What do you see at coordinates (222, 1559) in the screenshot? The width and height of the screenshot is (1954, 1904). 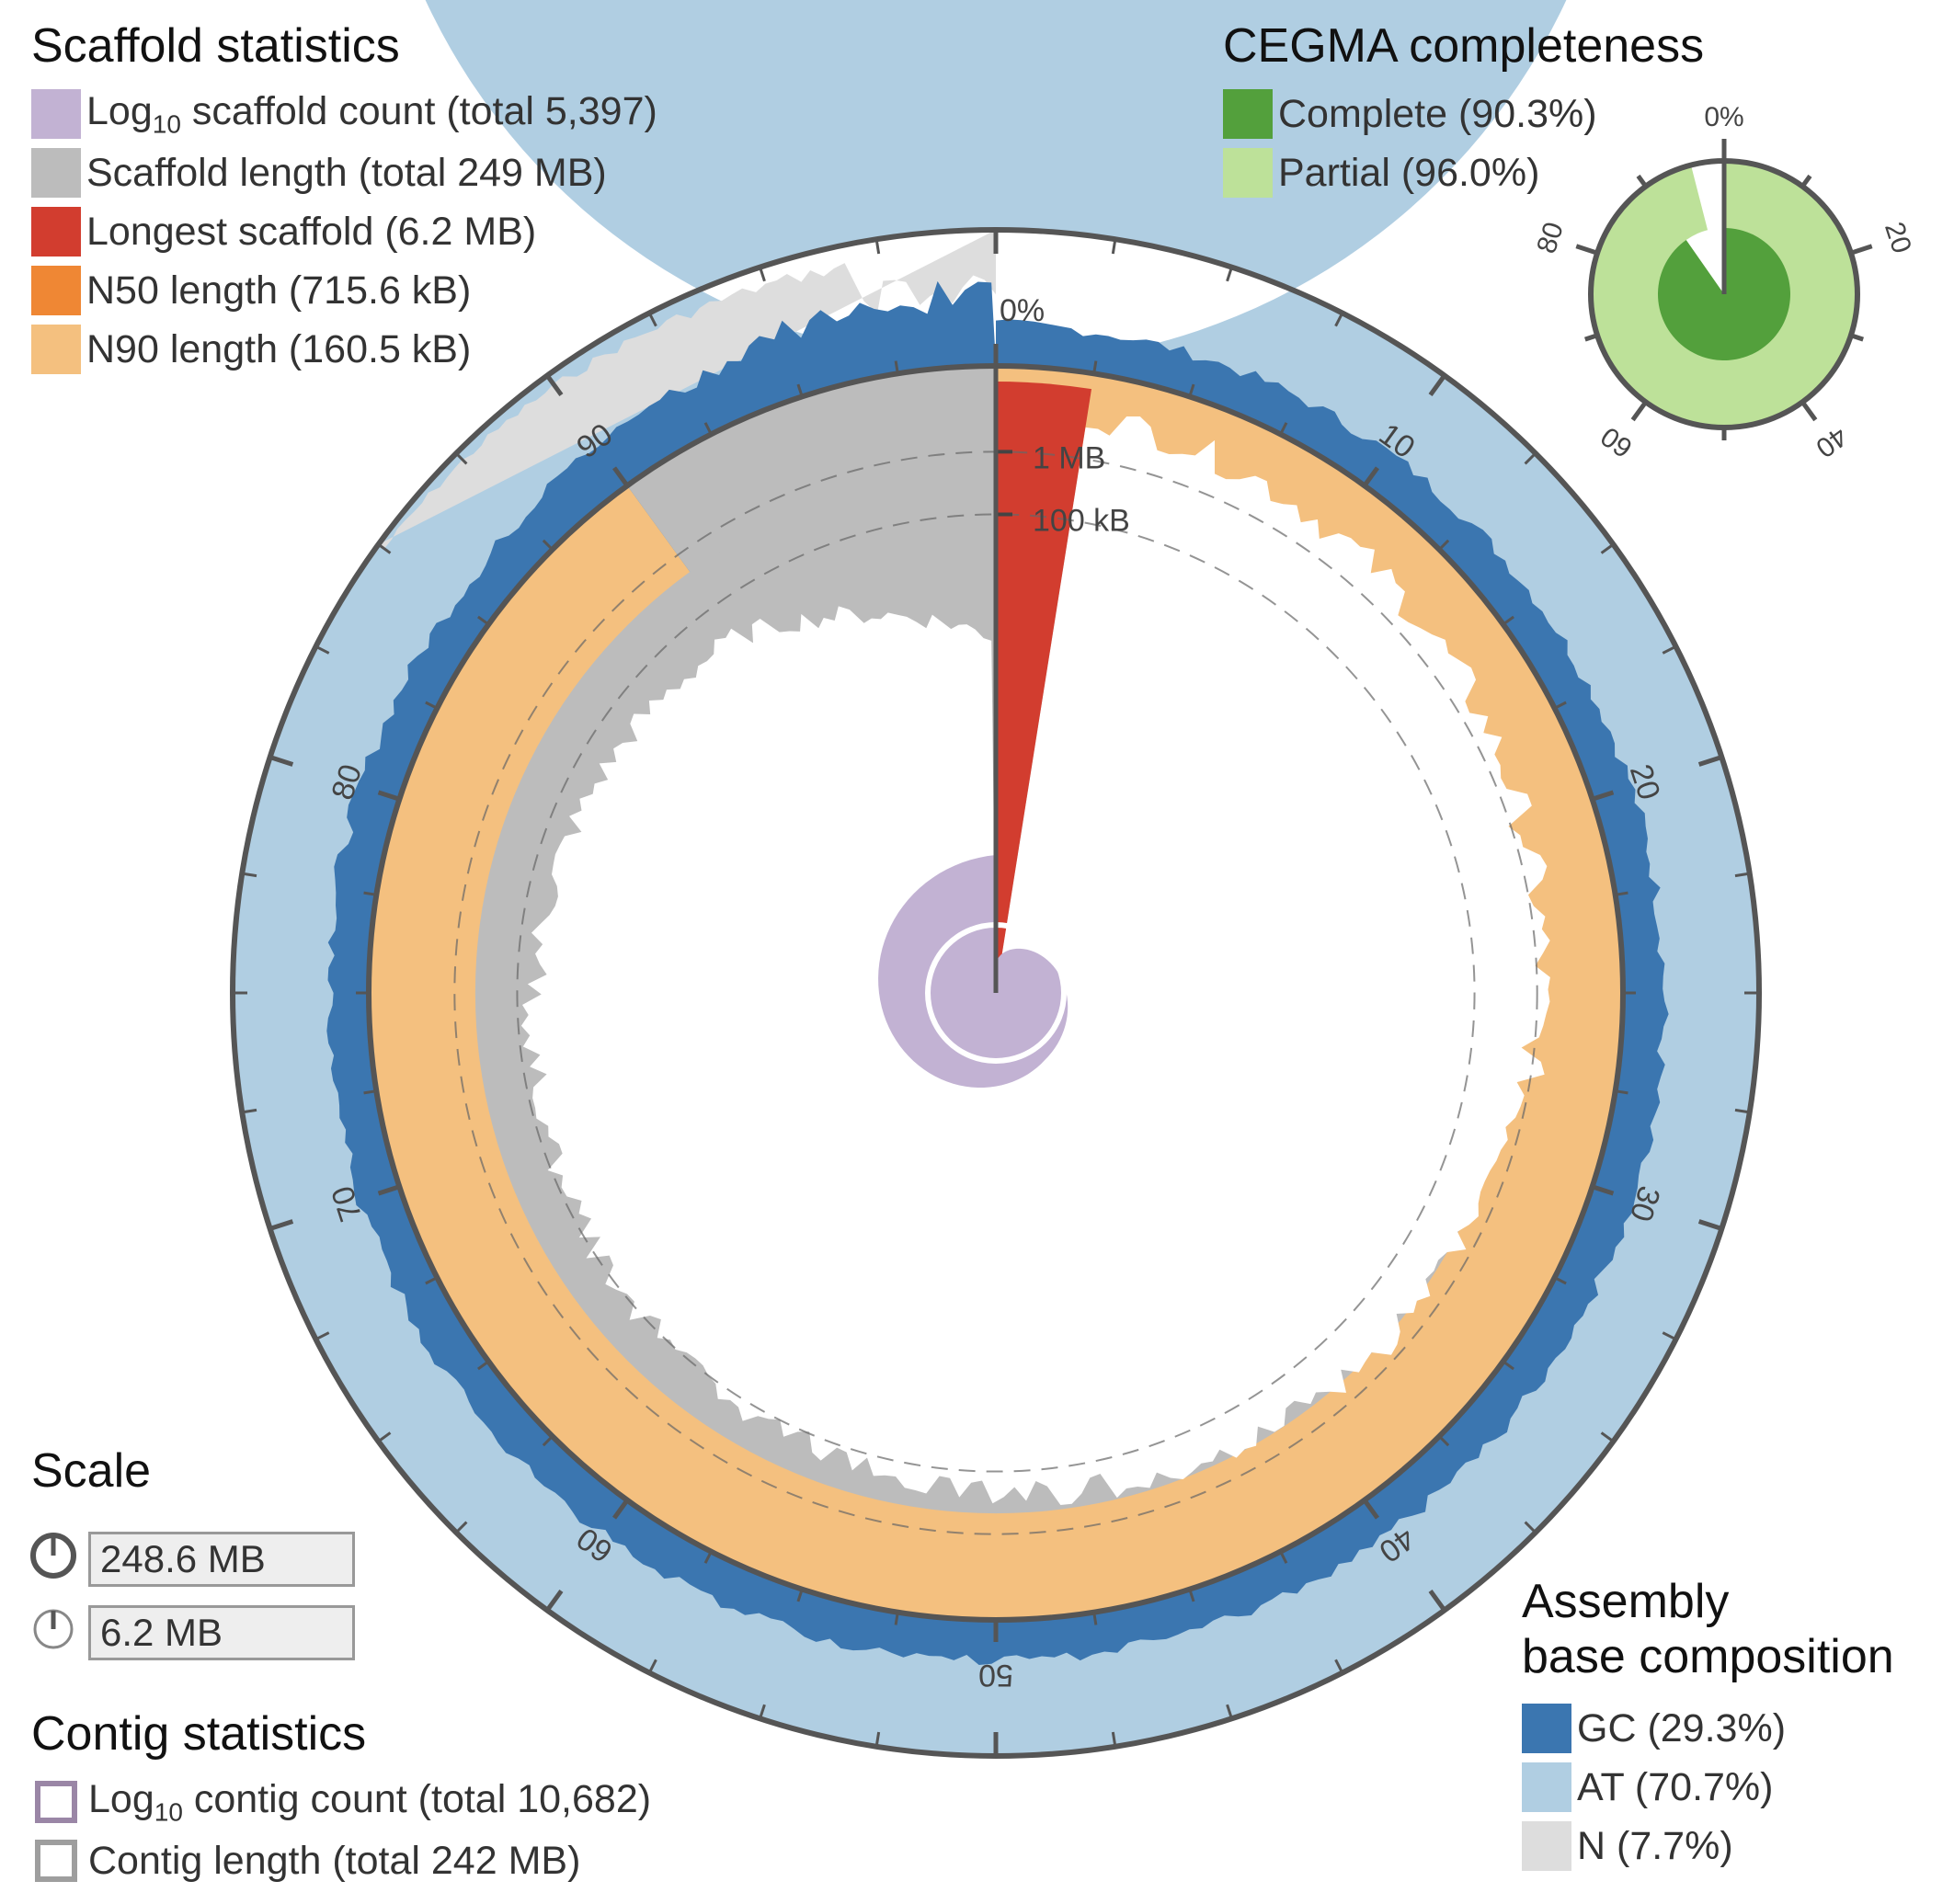 I see `circumference-scale-value: 248.6 MB` at bounding box center [222, 1559].